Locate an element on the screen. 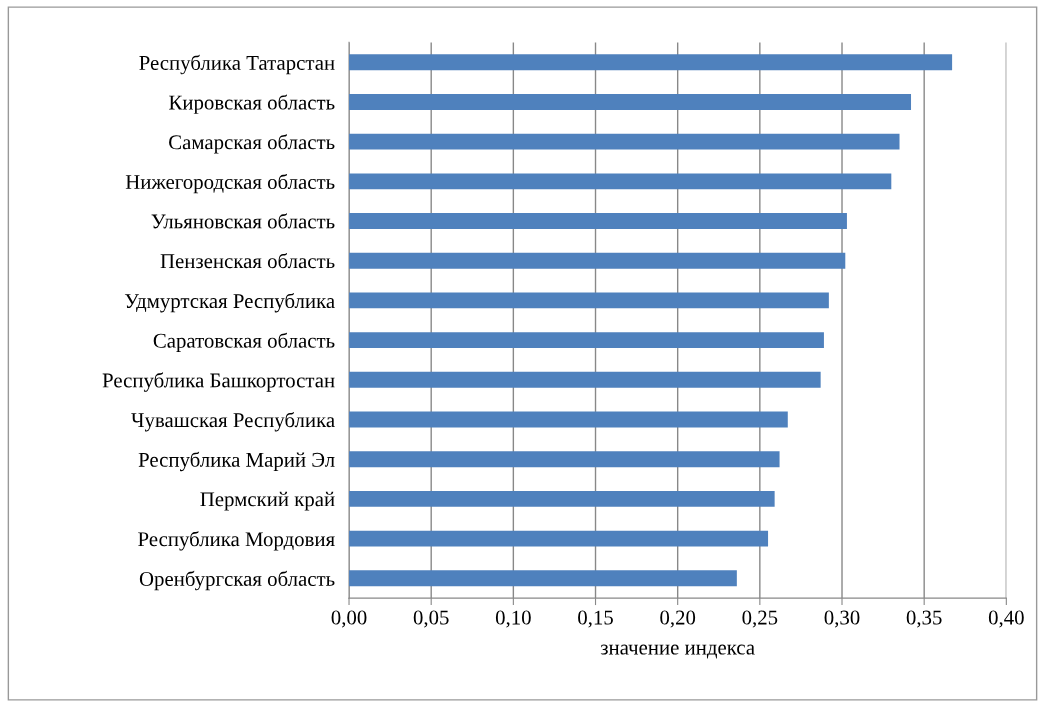 The width and height of the screenshot is (1045, 707). x-tick-label: 0,25 is located at coordinates (760, 619).